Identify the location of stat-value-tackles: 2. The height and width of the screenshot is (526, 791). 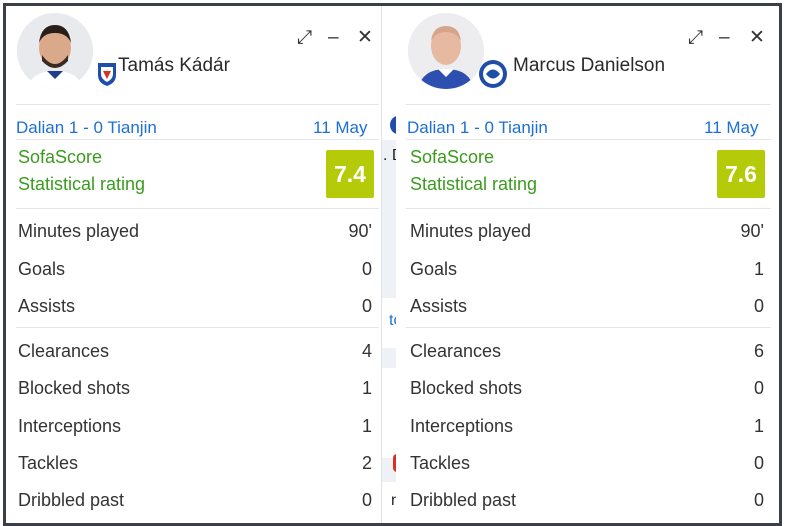
(366, 463).